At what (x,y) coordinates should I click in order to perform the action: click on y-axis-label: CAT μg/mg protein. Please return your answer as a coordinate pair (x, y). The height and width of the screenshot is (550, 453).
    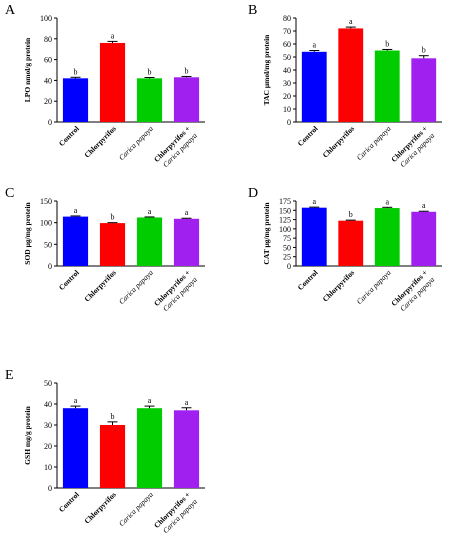
    Looking at the image, I should click on (266, 233).